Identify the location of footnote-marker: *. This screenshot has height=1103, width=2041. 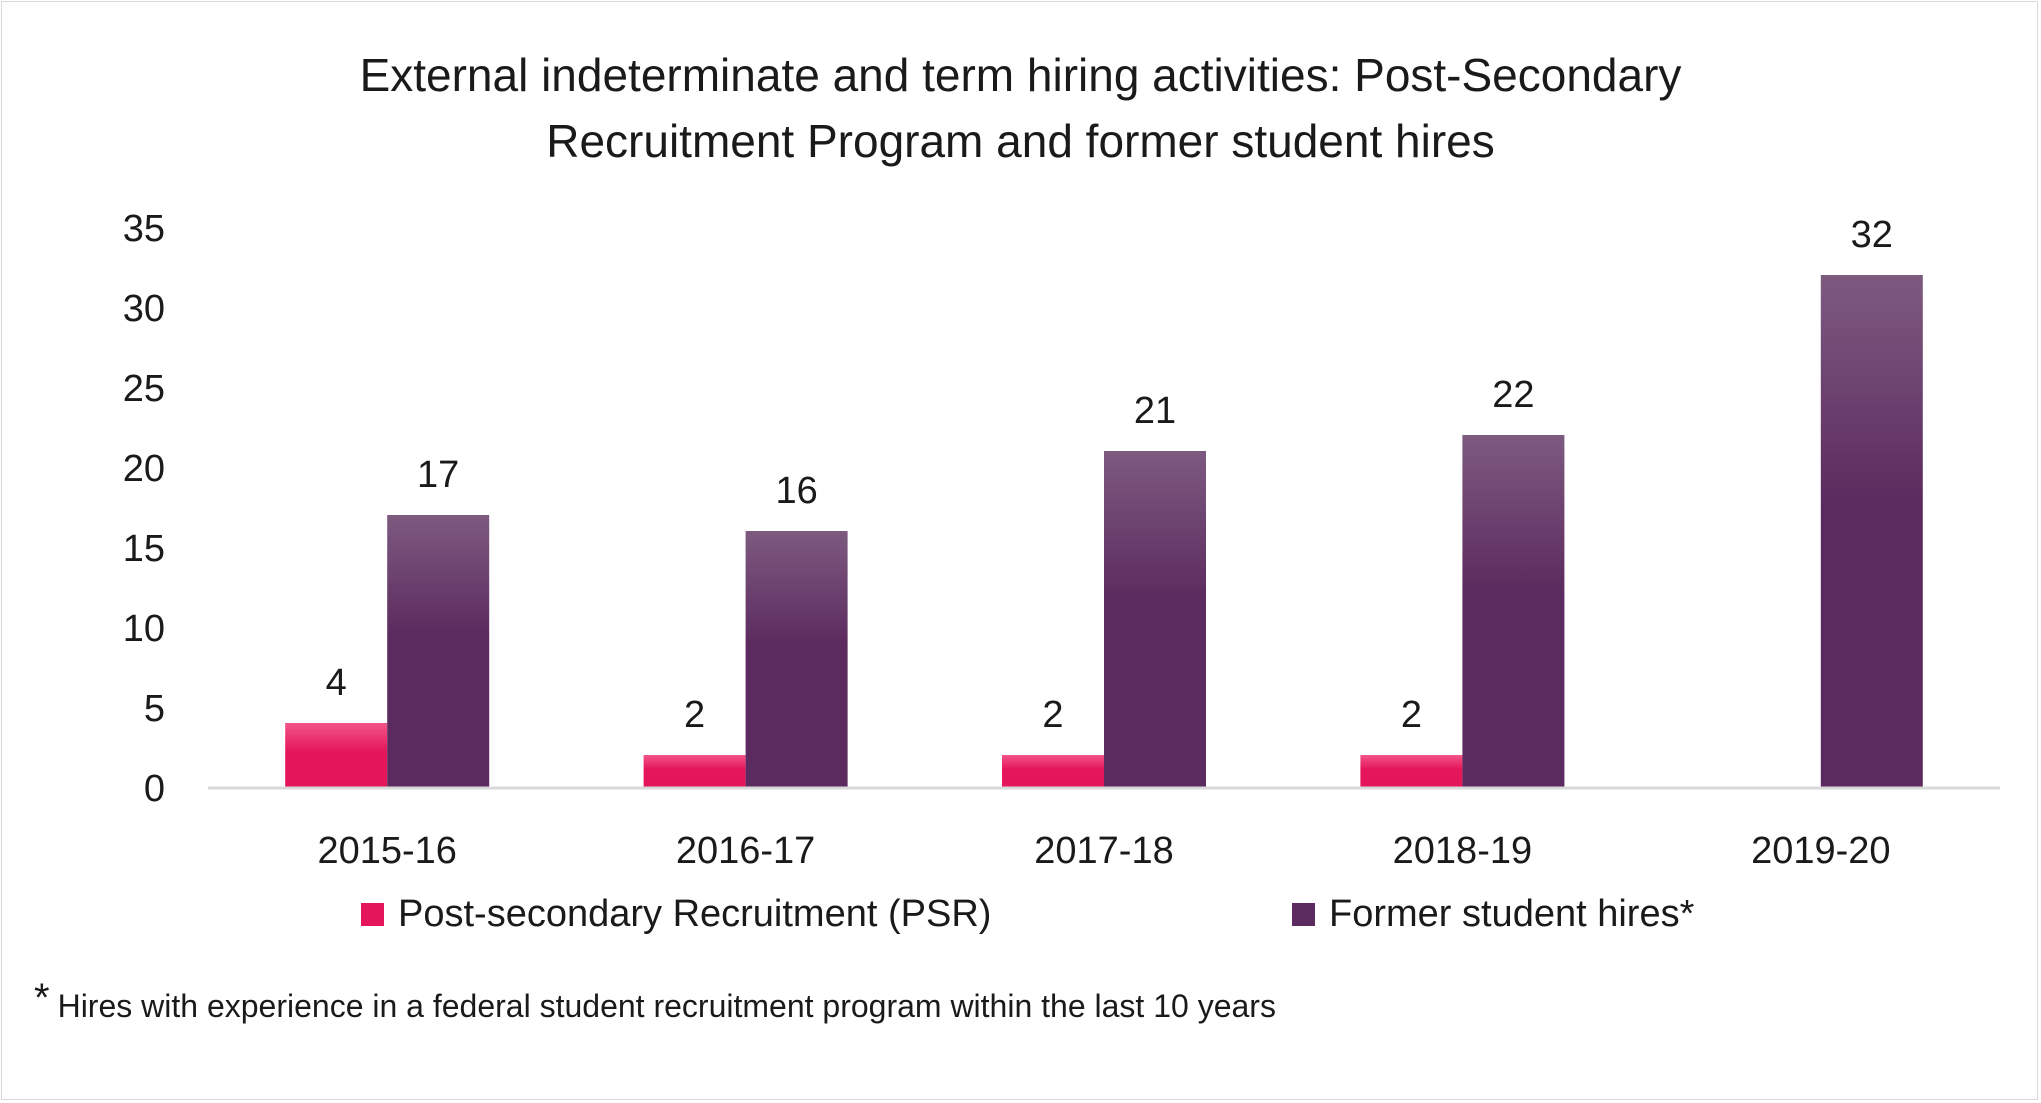
(42, 998).